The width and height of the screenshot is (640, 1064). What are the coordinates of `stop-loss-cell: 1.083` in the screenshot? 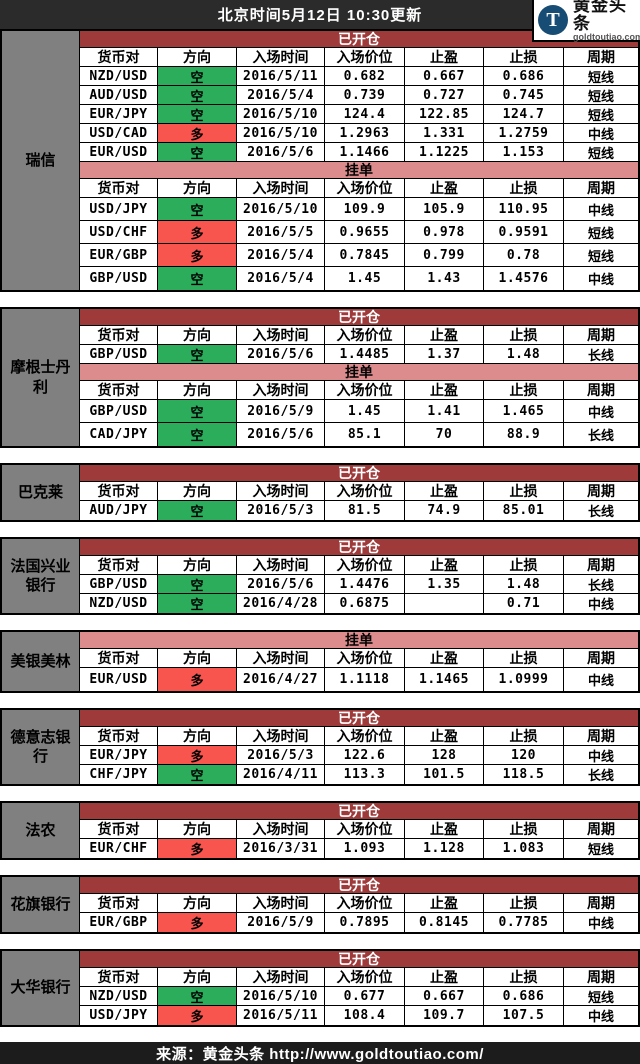 It's located at (524, 848).